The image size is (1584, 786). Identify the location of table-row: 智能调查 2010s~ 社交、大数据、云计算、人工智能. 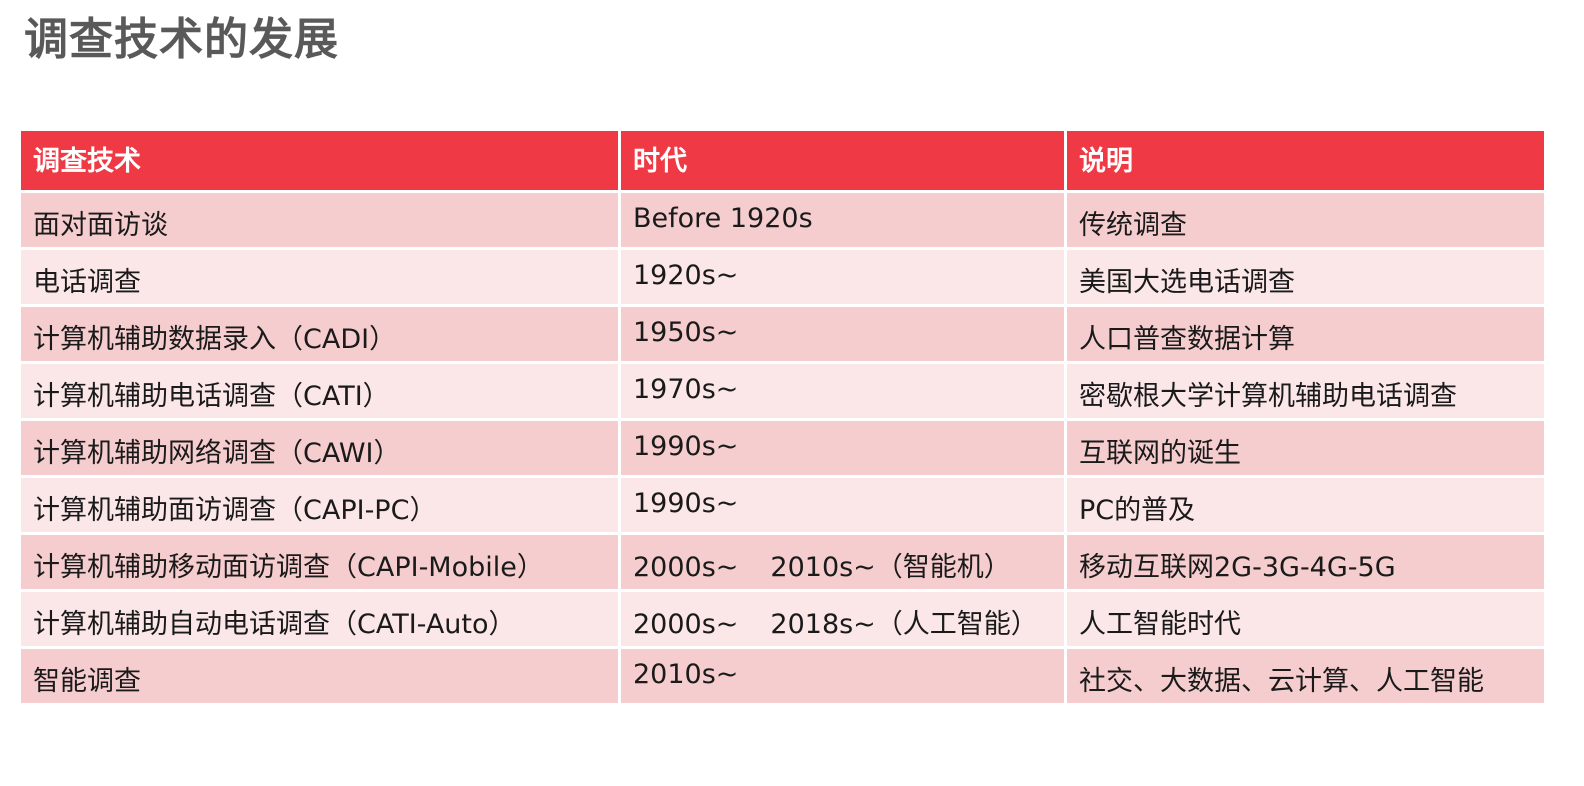
(782, 676).